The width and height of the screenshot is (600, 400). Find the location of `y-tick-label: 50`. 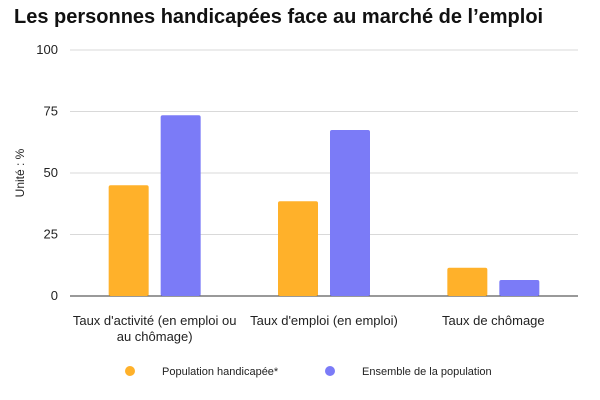

y-tick-label: 50 is located at coordinates (51, 172).